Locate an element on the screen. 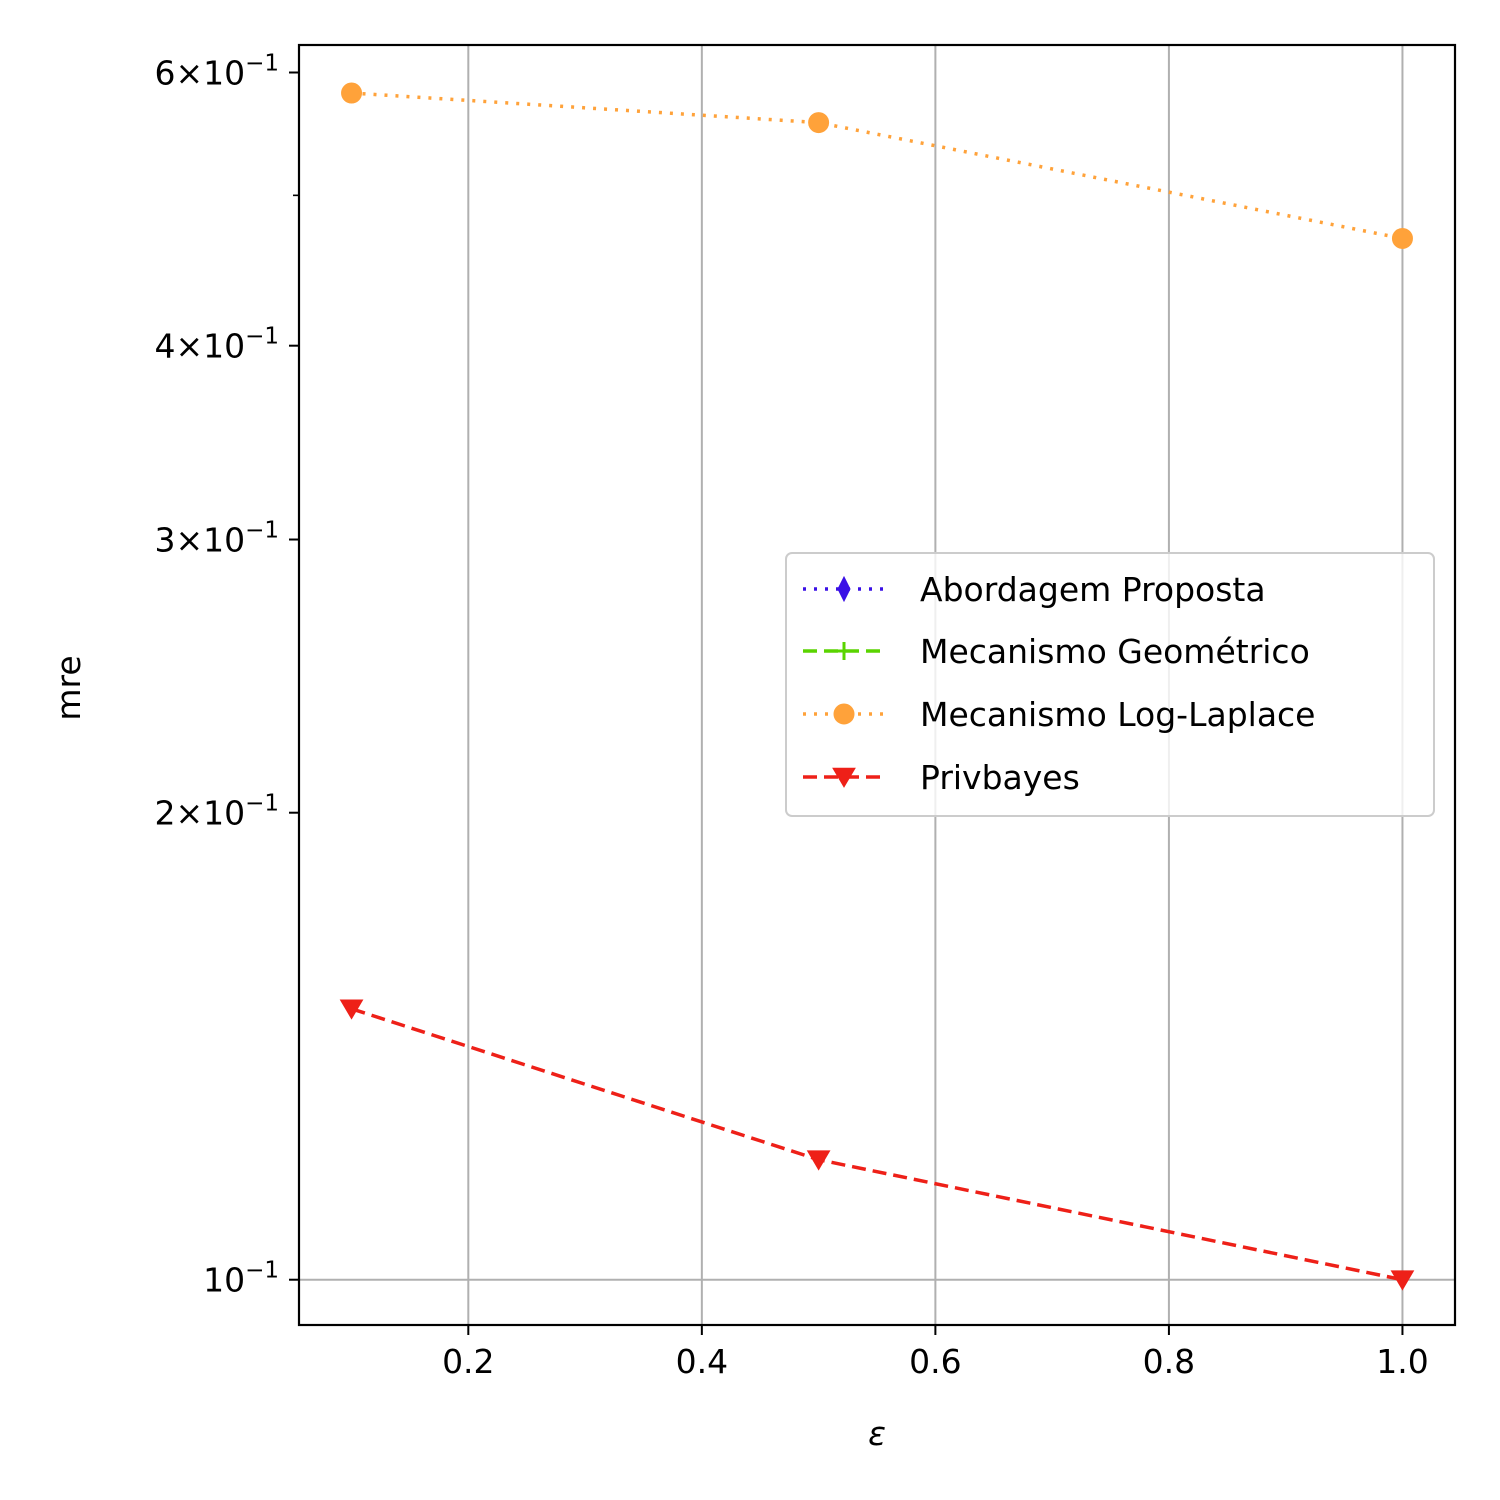  legend-entry: Mecanismo Log-Laplace is located at coordinates (1059, 714).